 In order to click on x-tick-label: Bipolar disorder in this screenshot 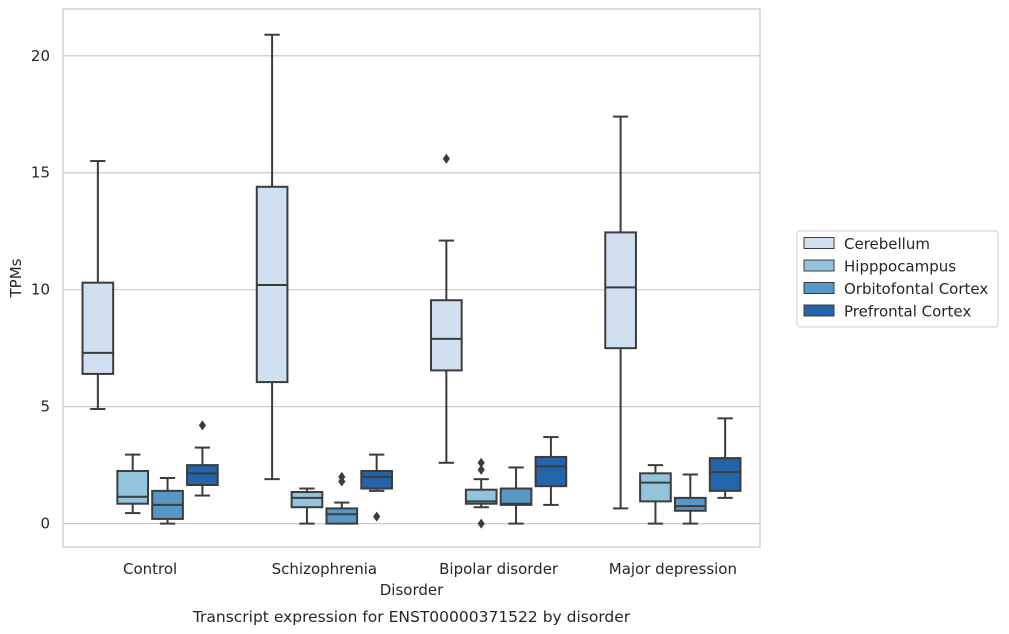, I will do `click(499, 569)`.